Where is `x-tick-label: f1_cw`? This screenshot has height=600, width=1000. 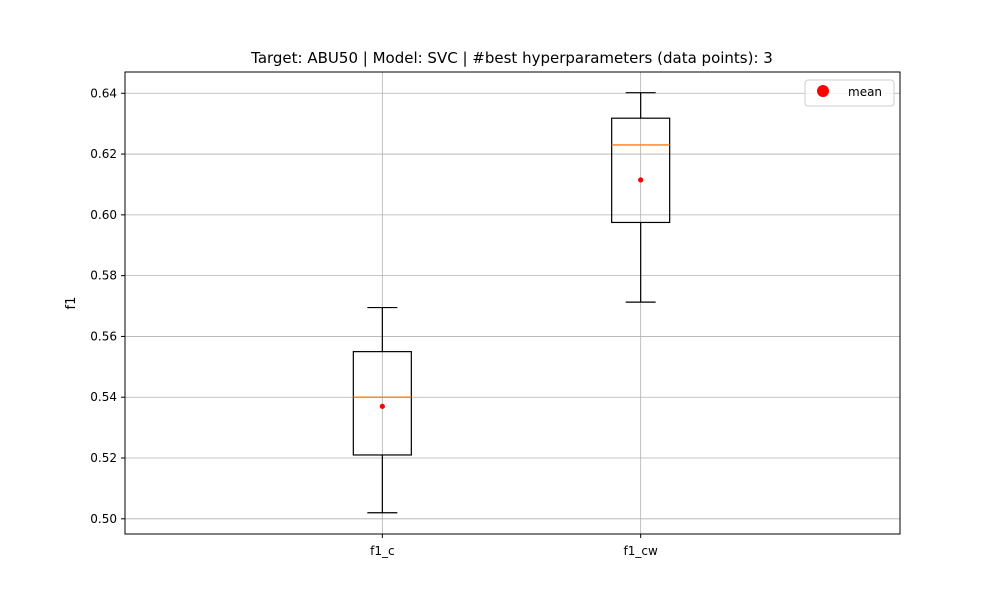
x-tick-label: f1_cw is located at coordinates (641, 551).